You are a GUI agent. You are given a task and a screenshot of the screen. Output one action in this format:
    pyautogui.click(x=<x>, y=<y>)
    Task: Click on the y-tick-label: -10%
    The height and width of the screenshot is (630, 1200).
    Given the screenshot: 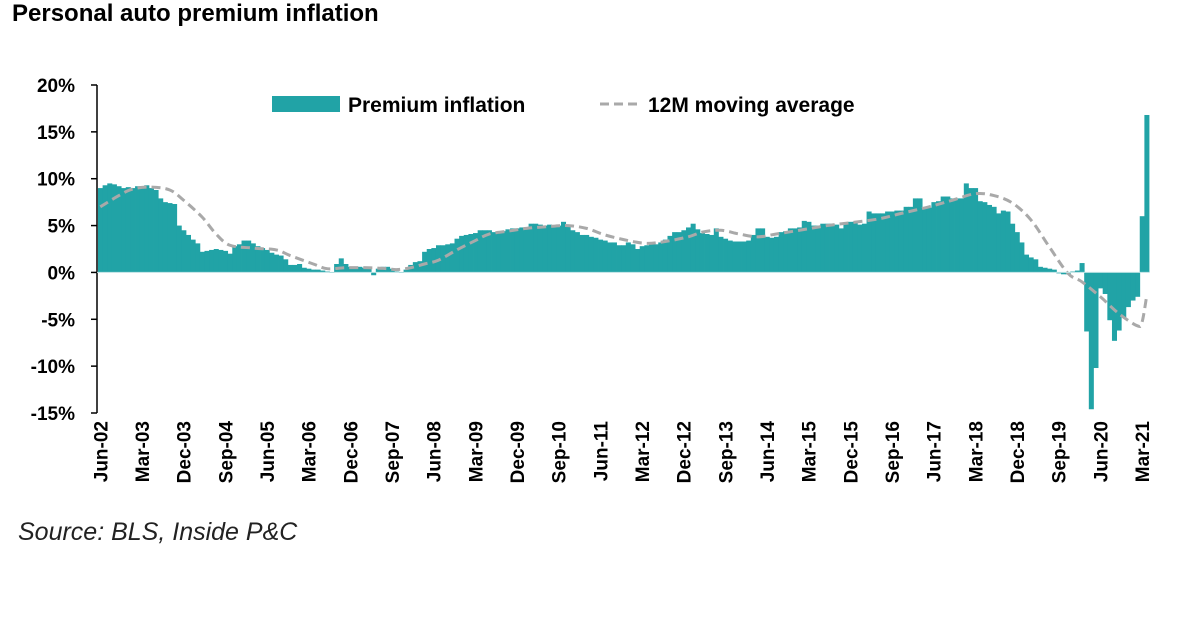 What is the action you would take?
    pyautogui.click(x=53, y=367)
    